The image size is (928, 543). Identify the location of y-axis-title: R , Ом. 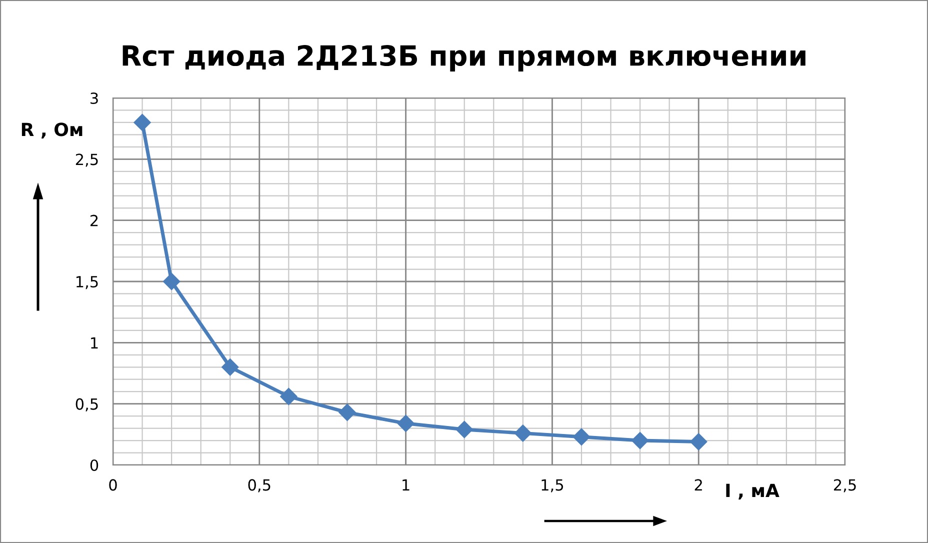
(52, 130).